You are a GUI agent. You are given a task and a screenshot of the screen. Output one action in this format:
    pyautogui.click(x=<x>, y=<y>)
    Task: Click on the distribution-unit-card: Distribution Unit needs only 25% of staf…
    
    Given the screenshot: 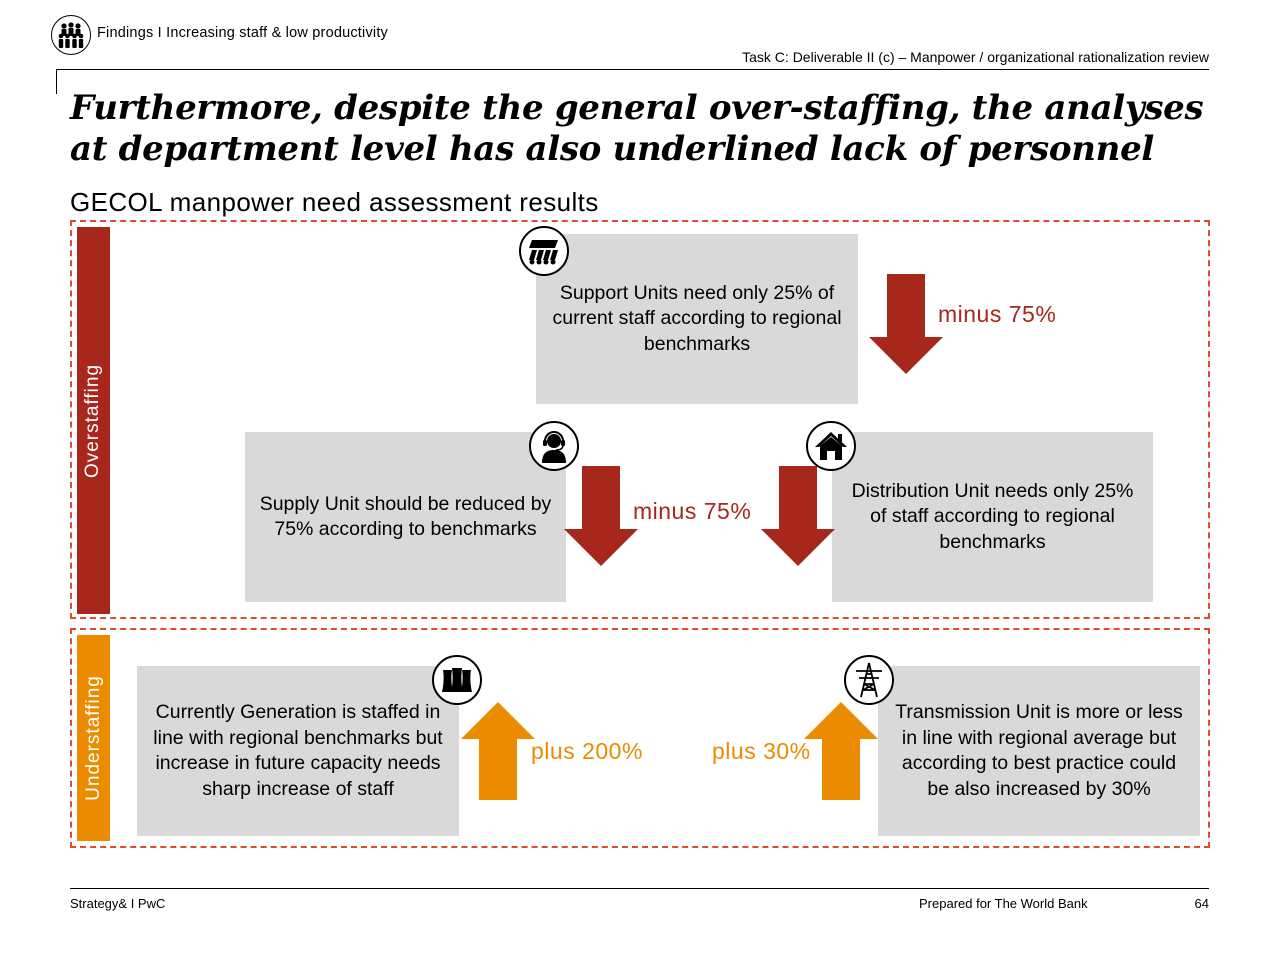 What is the action you would take?
    pyautogui.click(x=992, y=517)
    